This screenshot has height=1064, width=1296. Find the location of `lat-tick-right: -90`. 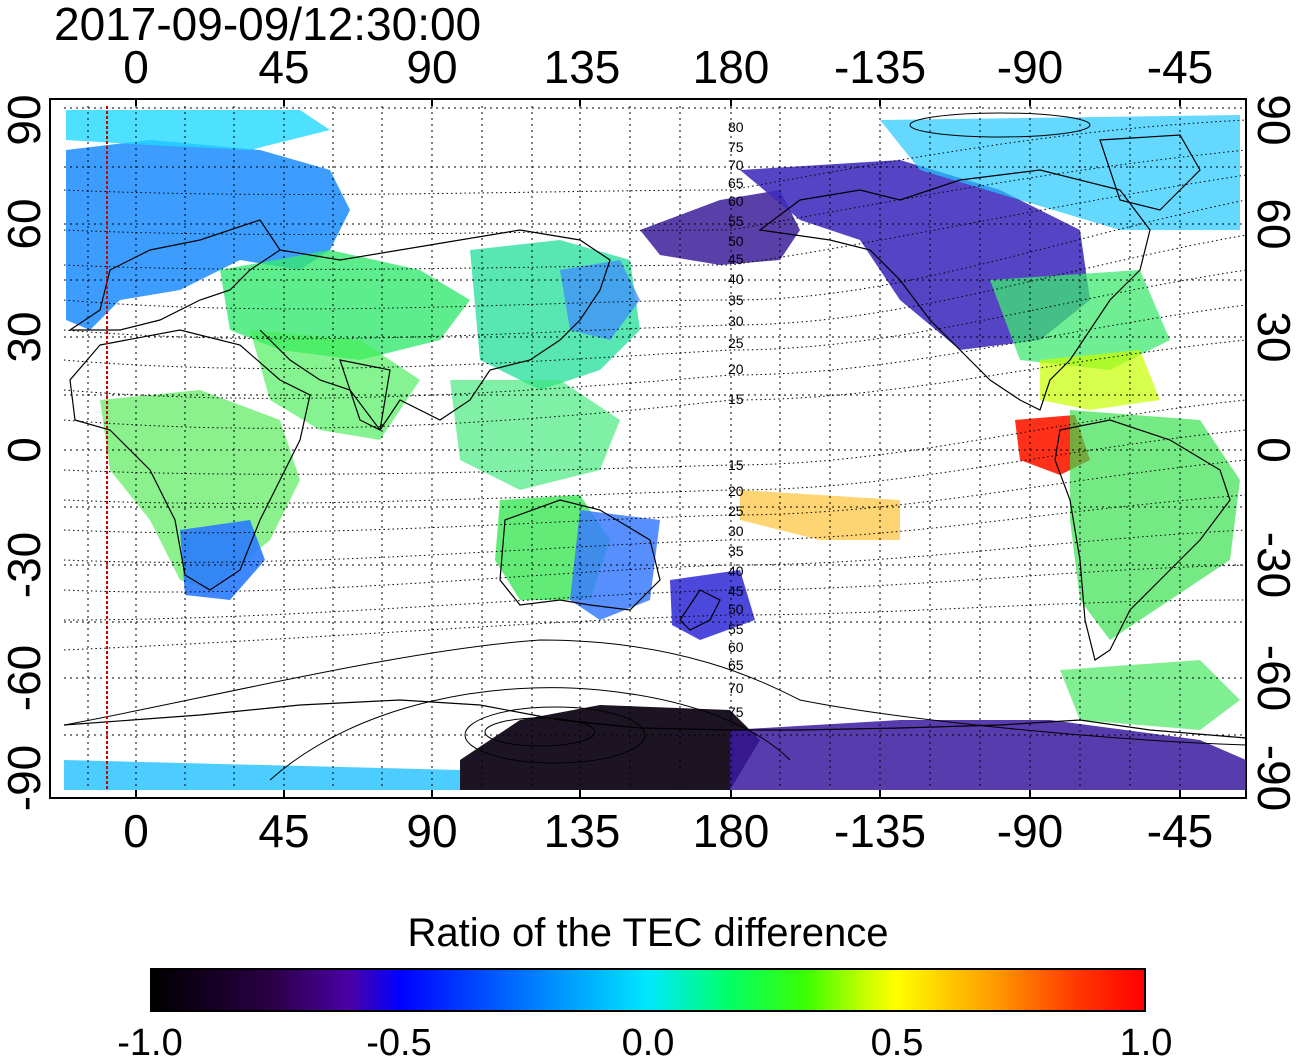

lat-tick-right: -90 is located at coordinates (1272, 778).